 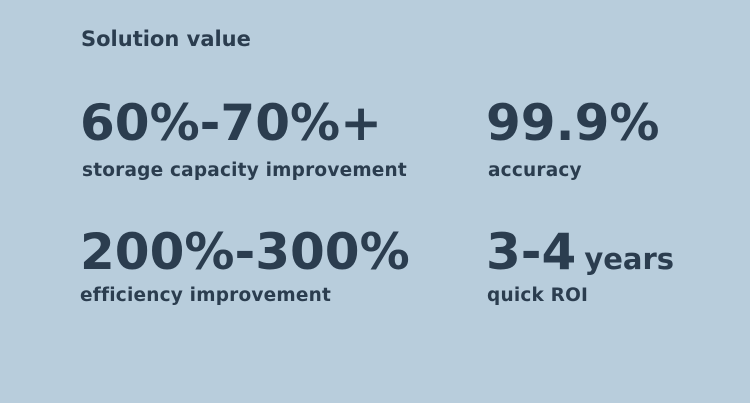 I want to click on stat-value-roi: 3-4 years, so click(x=580, y=252).